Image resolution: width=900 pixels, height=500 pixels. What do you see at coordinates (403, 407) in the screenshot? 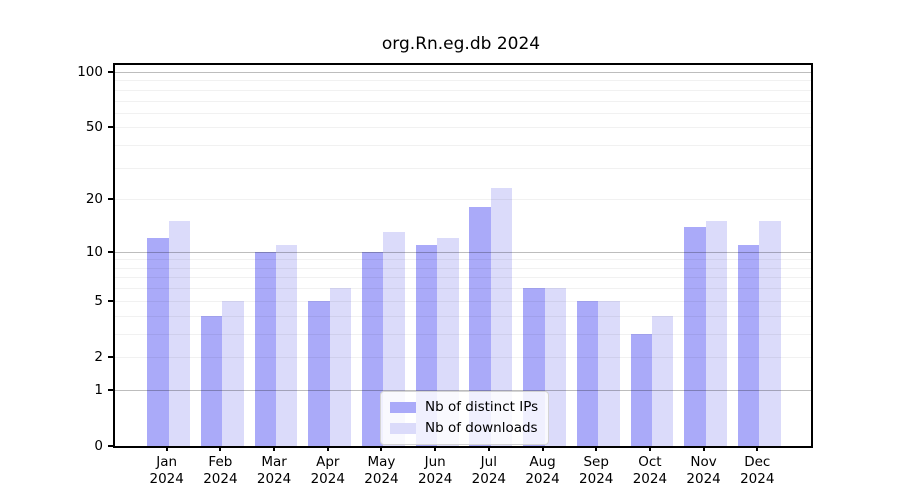
I see `legend-swatch-distinct-ips` at bounding box center [403, 407].